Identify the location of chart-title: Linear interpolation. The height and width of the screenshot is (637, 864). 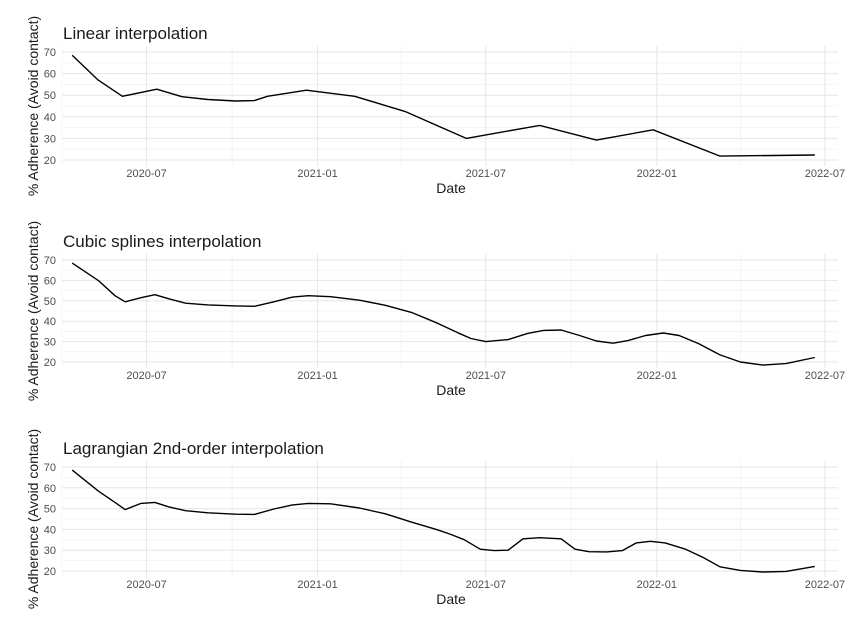
(135, 33).